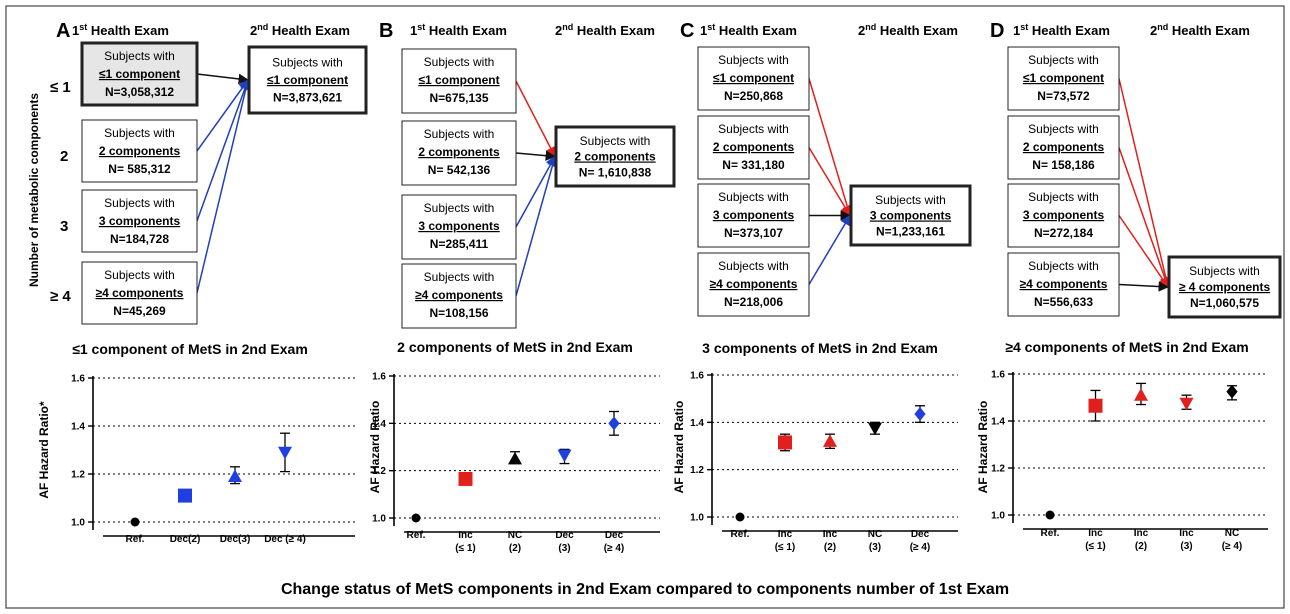 The image size is (1290, 614). I want to click on box-n-count: N=184,728, so click(139, 239).